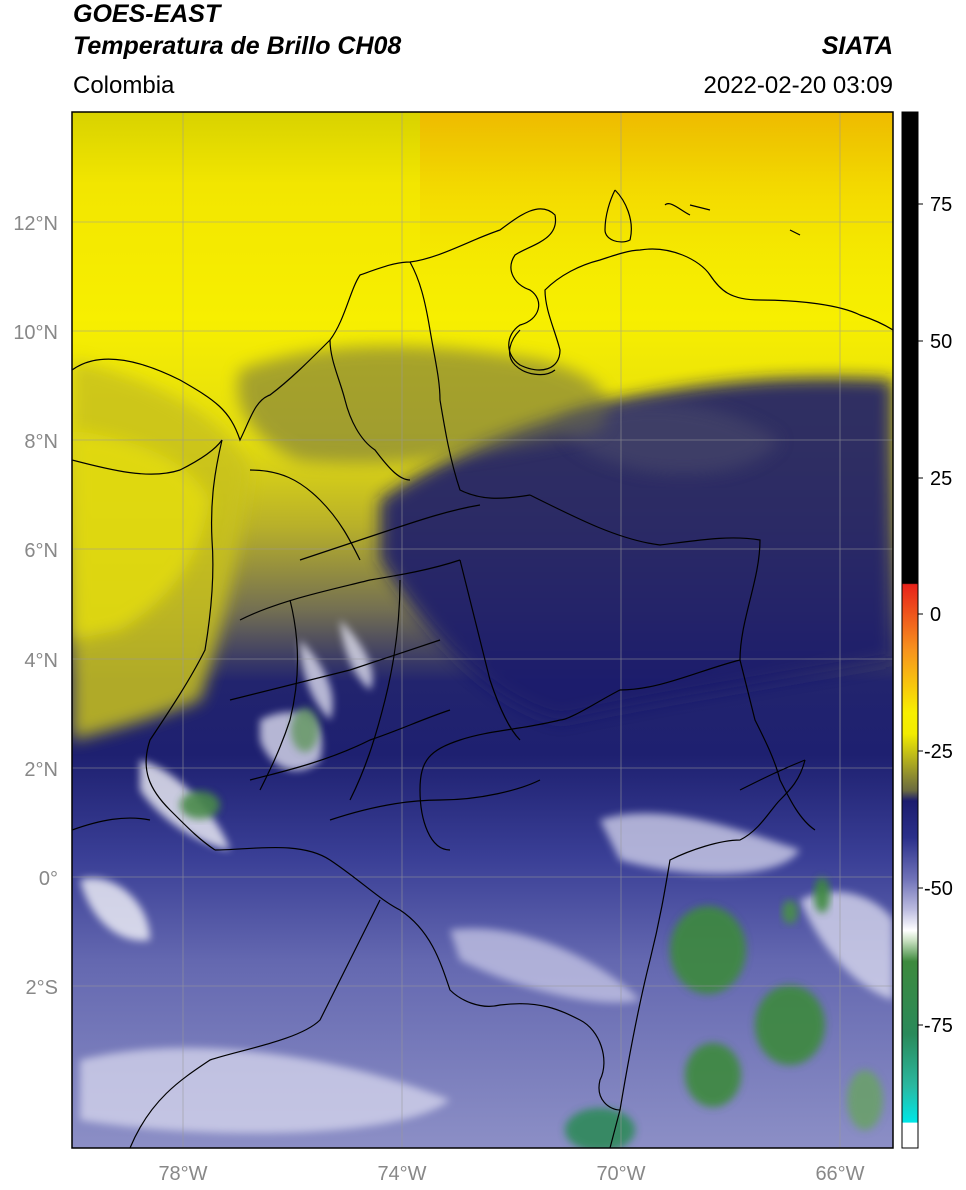 The image size is (966, 1190). Describe the element at coordinates (938, 752) in the screenshot. I see `colorbar-tick: -25` at that location.